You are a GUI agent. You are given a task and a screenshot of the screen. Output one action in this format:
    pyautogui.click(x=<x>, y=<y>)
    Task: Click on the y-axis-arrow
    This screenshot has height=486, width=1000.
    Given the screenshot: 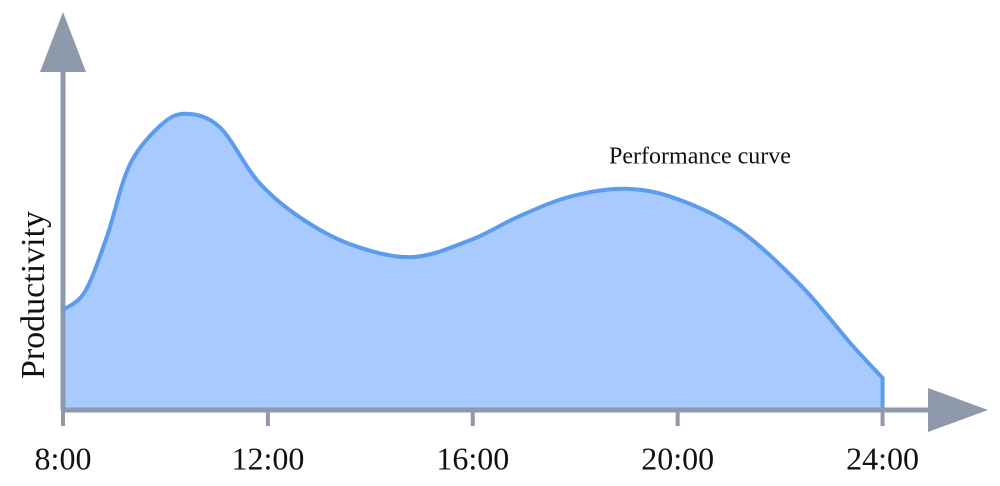 What is the action you would take?
    pyautogui.click(x=63, y=42)
    